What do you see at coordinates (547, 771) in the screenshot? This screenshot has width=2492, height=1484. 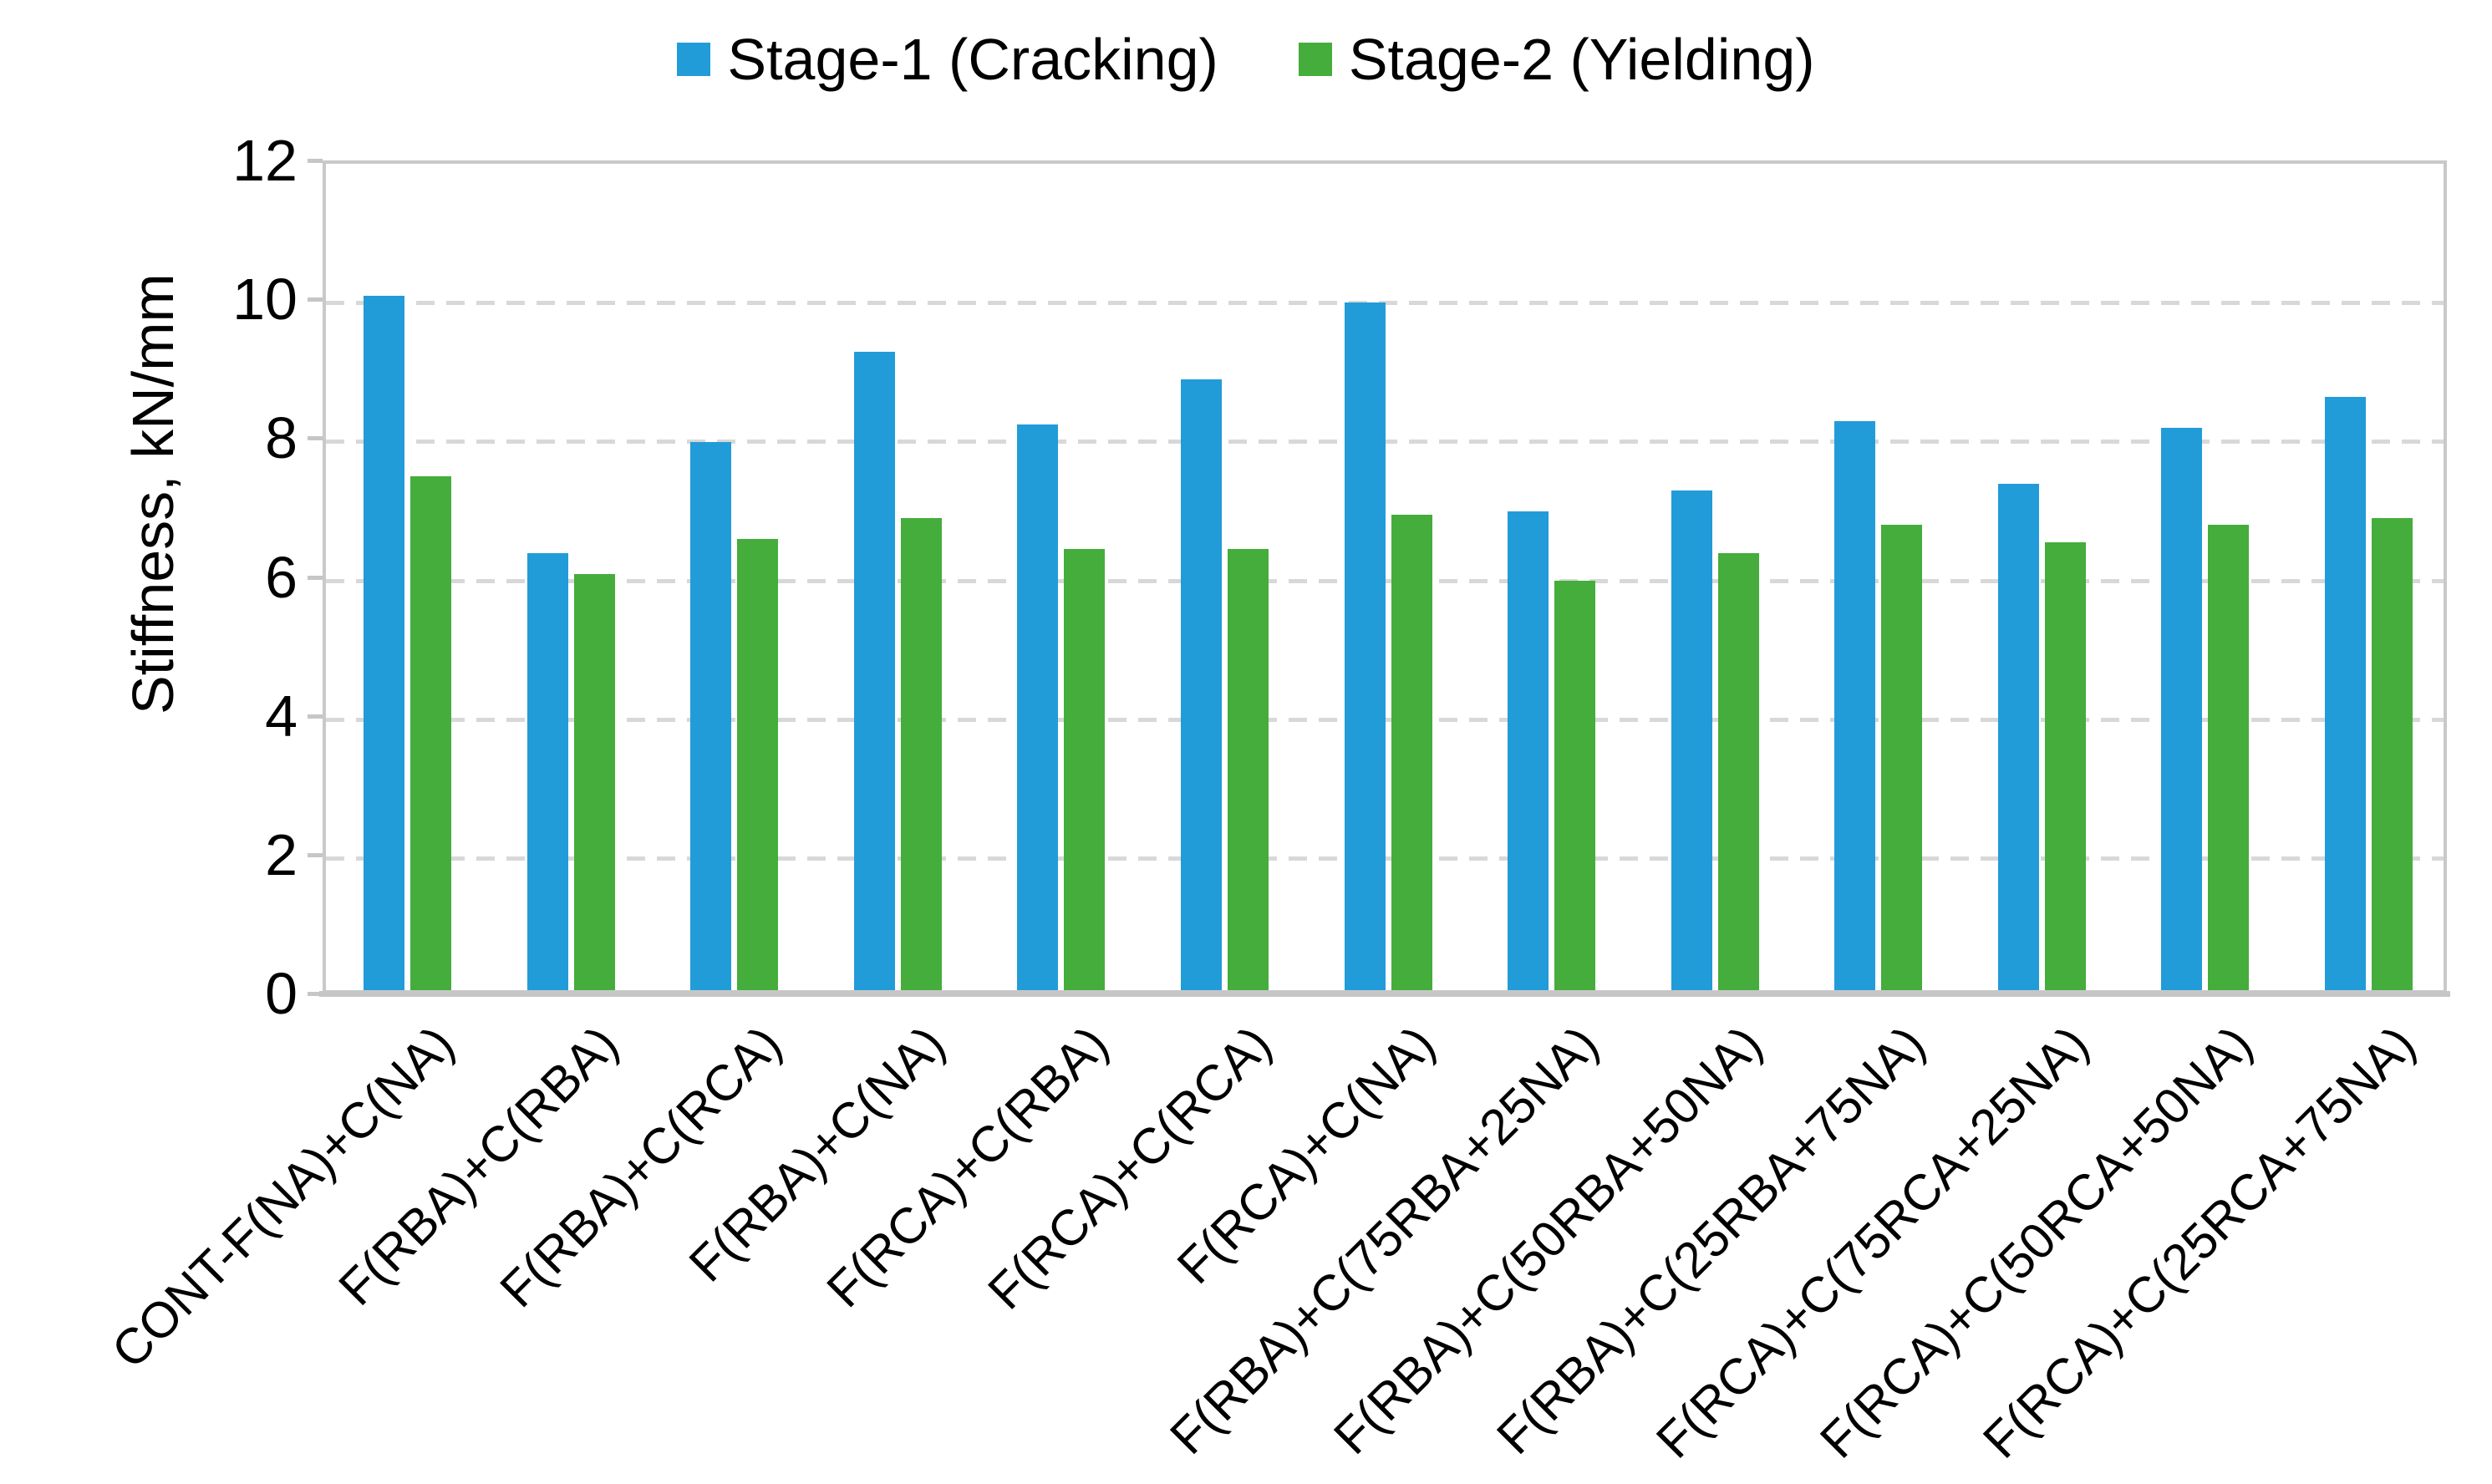 I see `bar-series1-cat2` at bounding box center [547, 771].